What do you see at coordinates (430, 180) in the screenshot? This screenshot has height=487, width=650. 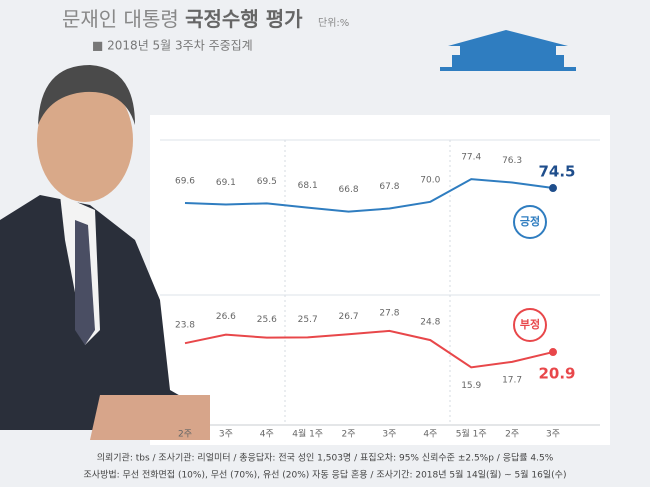 I see `value-label: 70.0` at bounding box center [430, 180].